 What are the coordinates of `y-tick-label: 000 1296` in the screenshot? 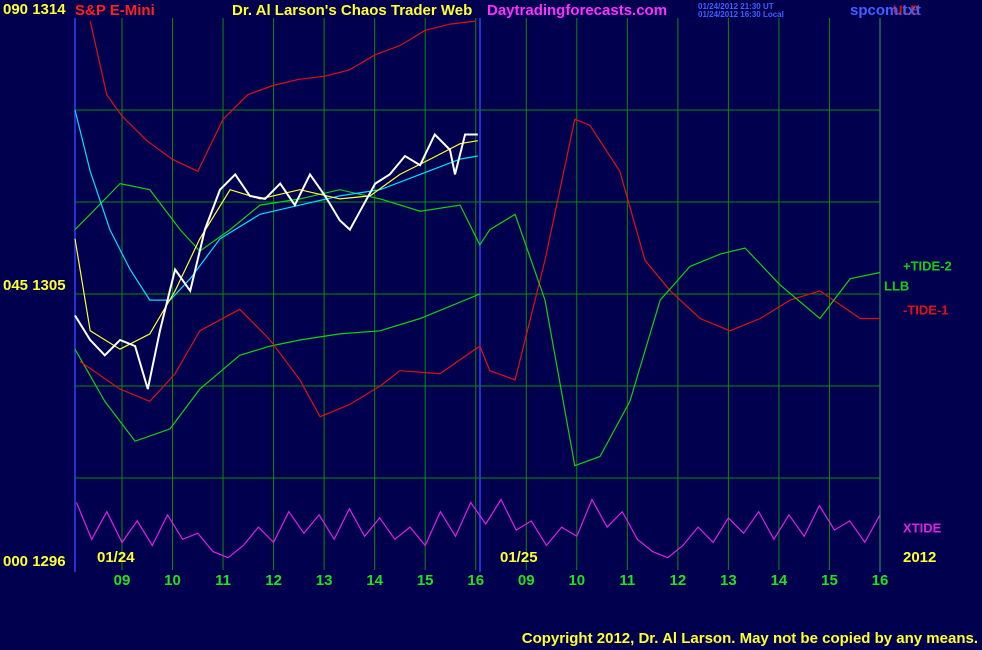 It's located at (34, 561).